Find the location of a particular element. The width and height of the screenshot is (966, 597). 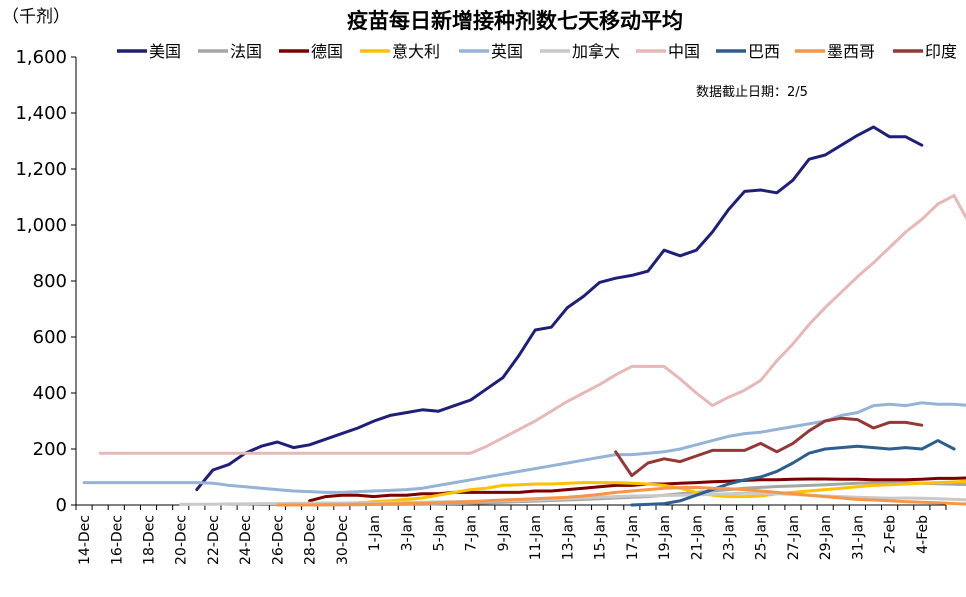

legend-label: 加拿大 is located at coordinates (596, 51).